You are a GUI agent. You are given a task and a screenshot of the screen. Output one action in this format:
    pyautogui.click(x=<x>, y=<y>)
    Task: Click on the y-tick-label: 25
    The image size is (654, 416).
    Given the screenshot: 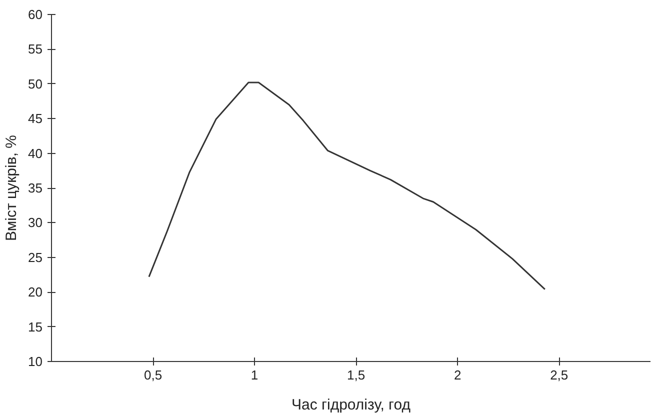 What is the action you would take?
    pyautogui.click(x=35, y=257)
    